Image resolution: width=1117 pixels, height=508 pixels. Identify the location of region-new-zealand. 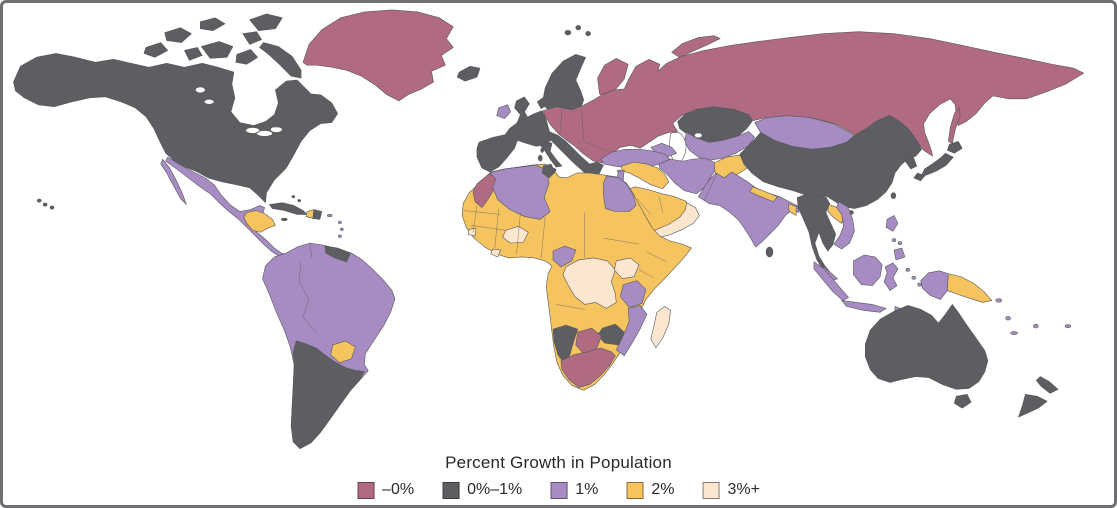
(1038, 397).